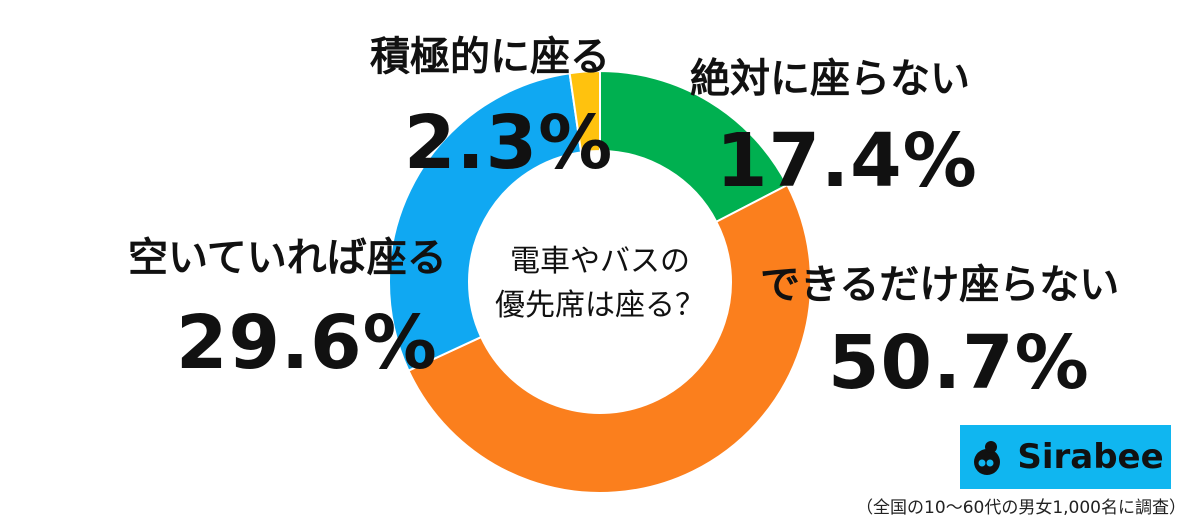 This screenshot has width=1200, height=522. Describe the element at coordinates (600, 284) in the screenshot. I see `center-title: 電車やバスの 優先席は座る？` at that location.